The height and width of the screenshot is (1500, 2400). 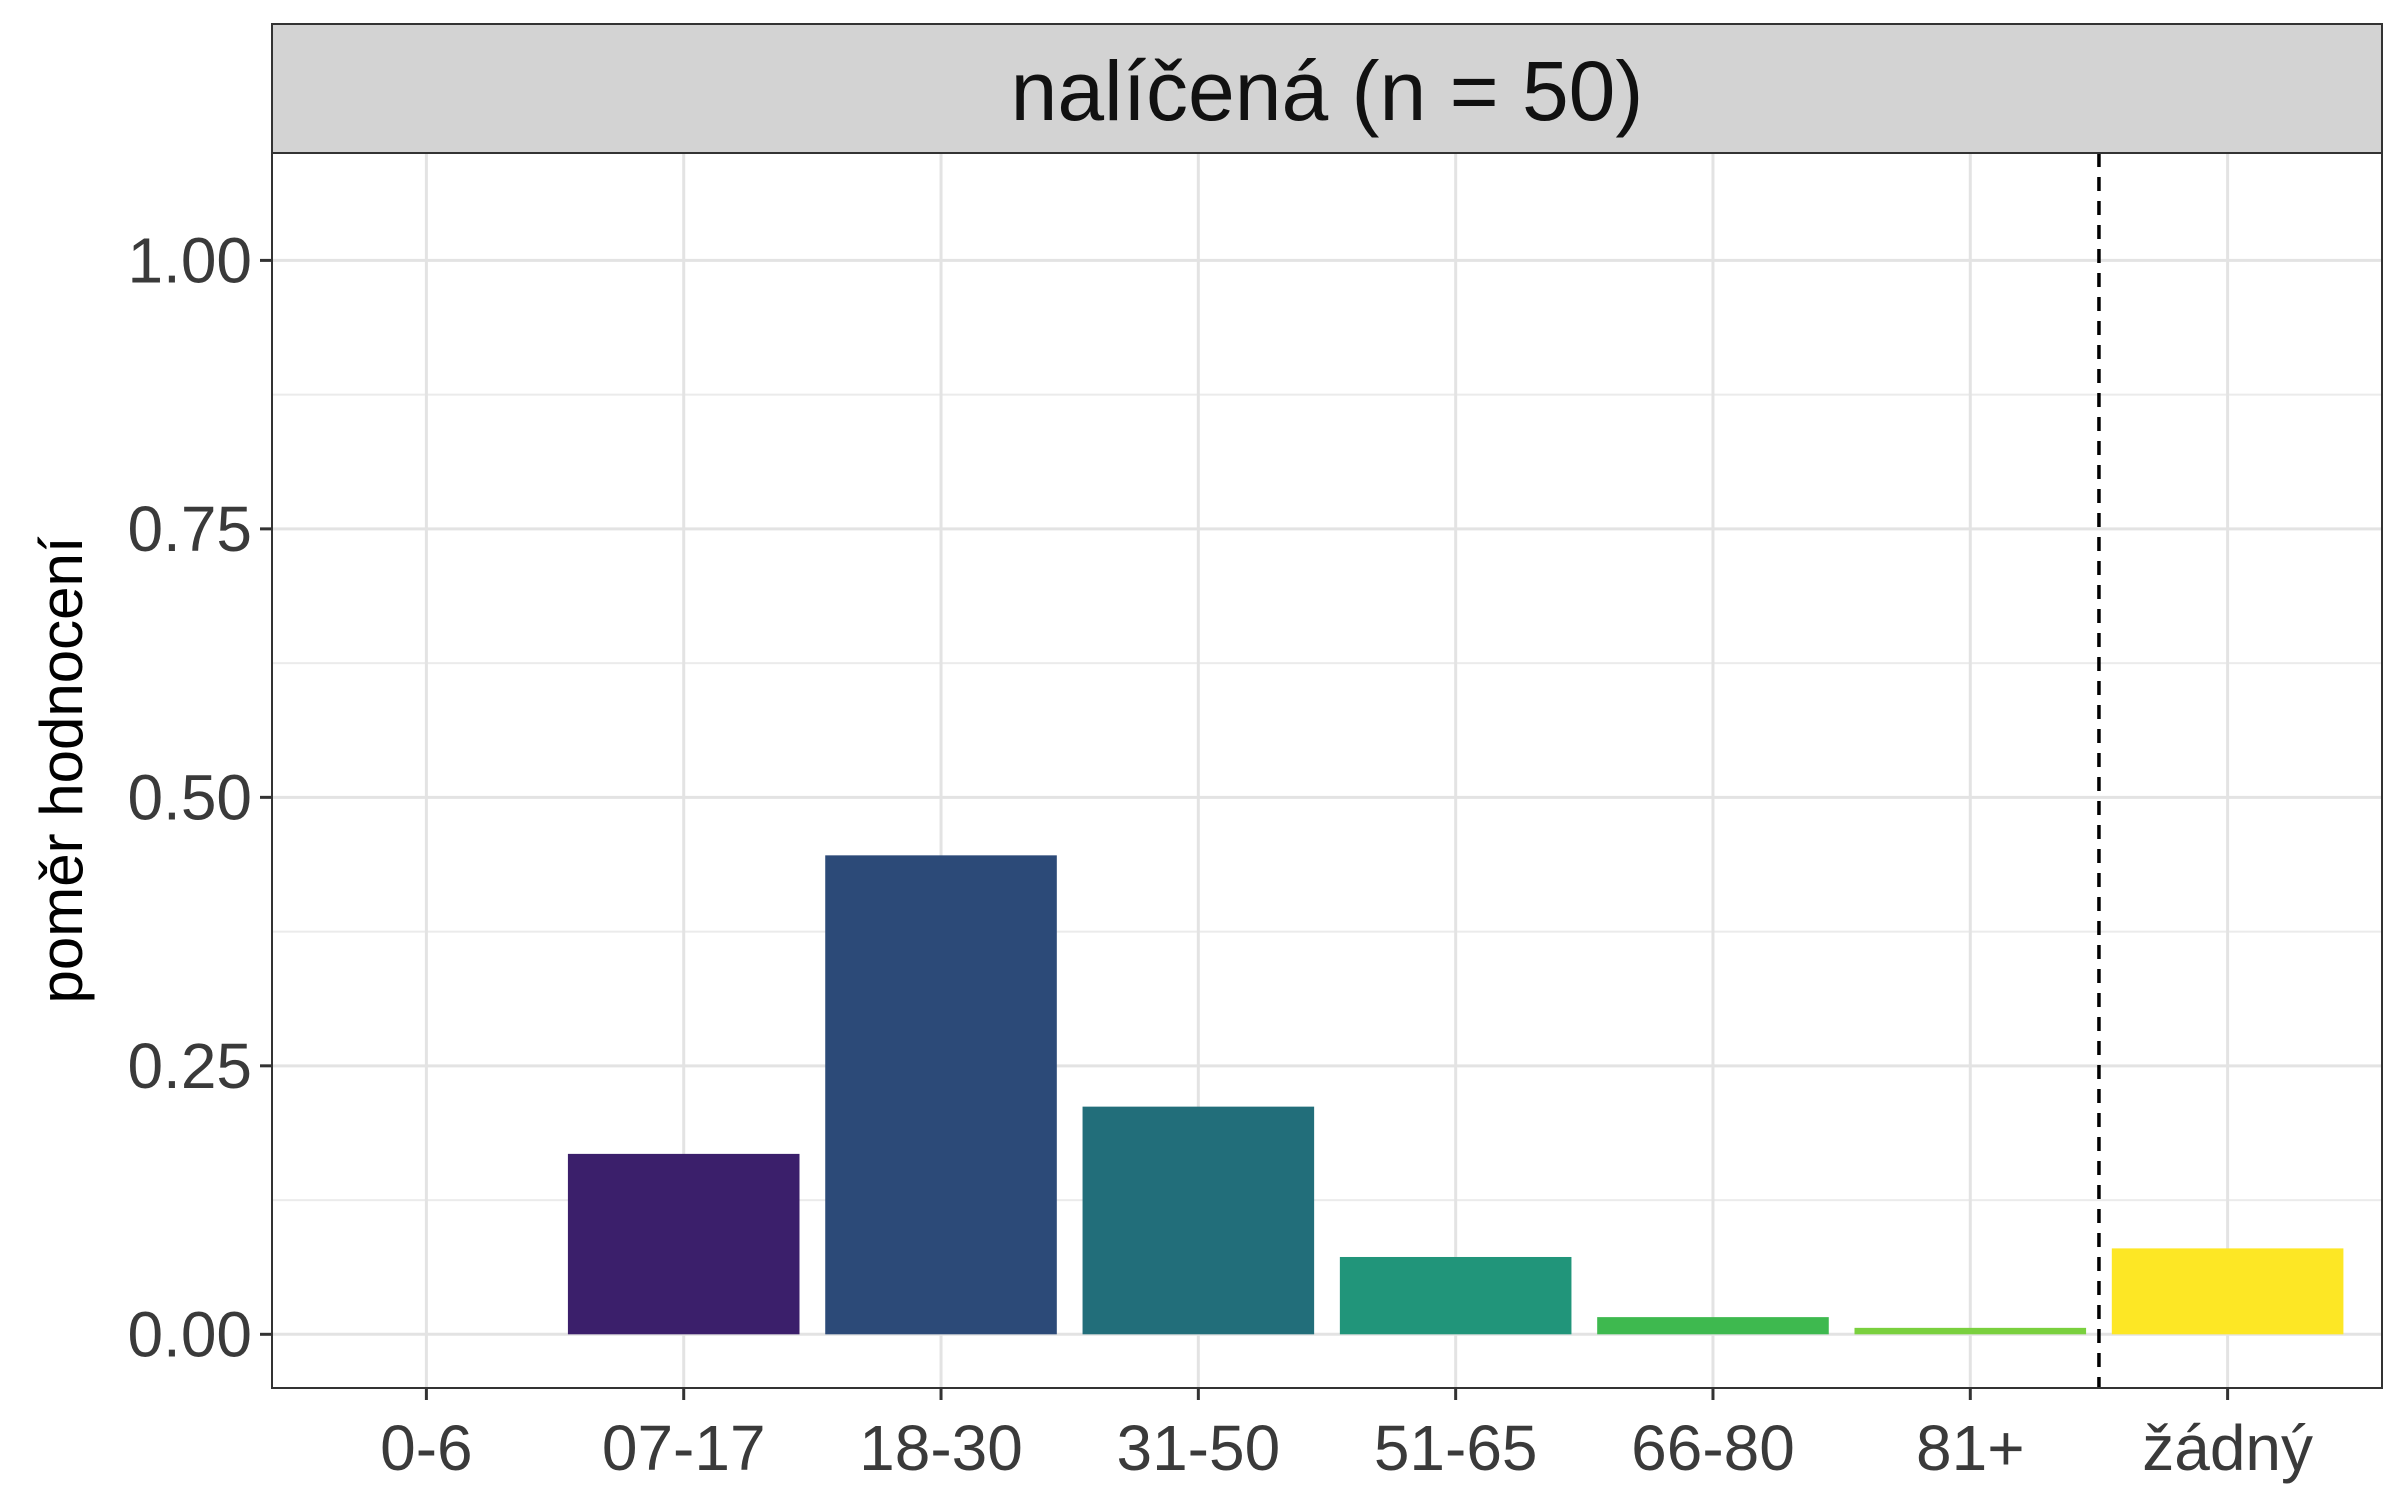 I want to click on x-tick-label: 07-17, so click(x=684, y=1448).